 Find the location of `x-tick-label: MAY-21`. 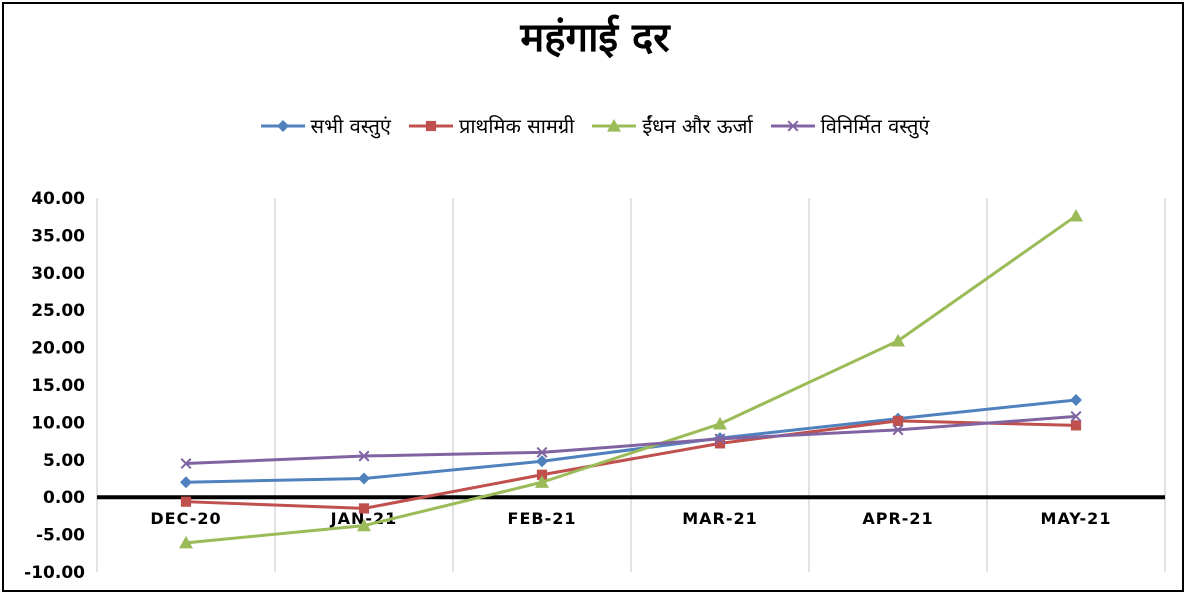

x-tick-label: MAY-21 is located at coordinates (1076, 518).